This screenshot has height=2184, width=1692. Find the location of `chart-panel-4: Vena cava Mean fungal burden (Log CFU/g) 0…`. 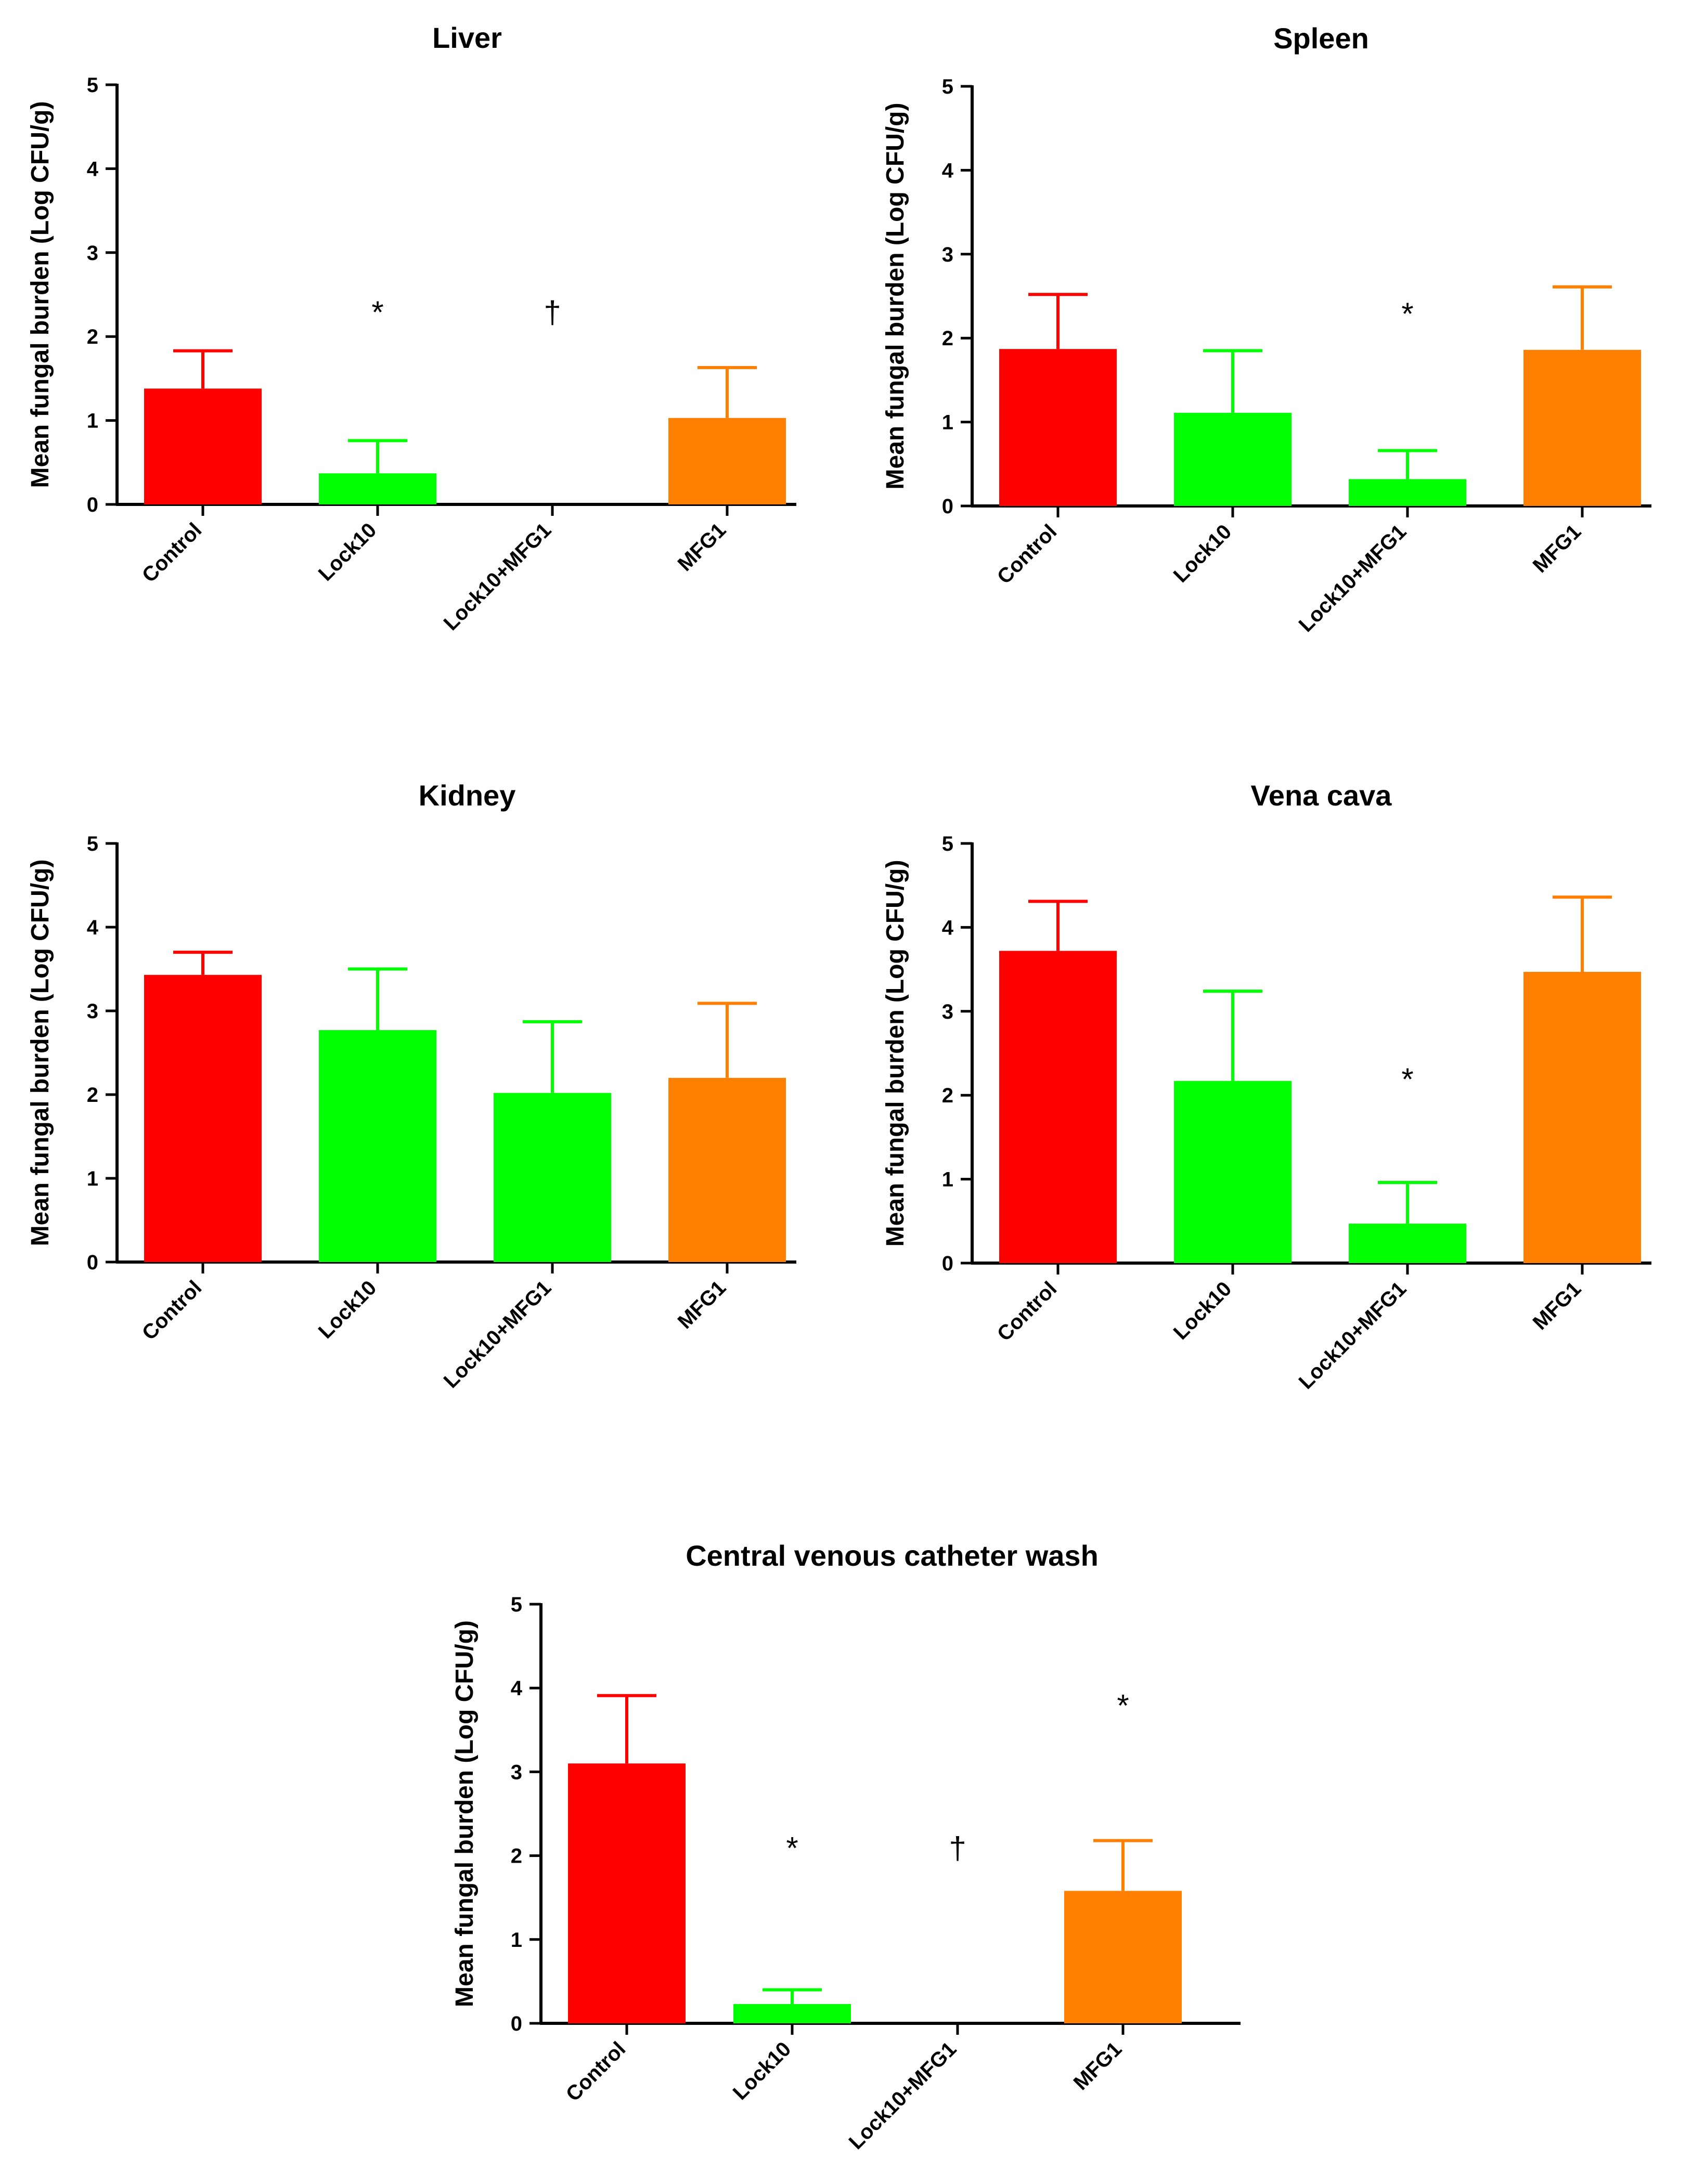

chart-panel-4: Vena cava Mean fungal burden (Log CFU/g) 0… is located at coordinates (1266, 1087).